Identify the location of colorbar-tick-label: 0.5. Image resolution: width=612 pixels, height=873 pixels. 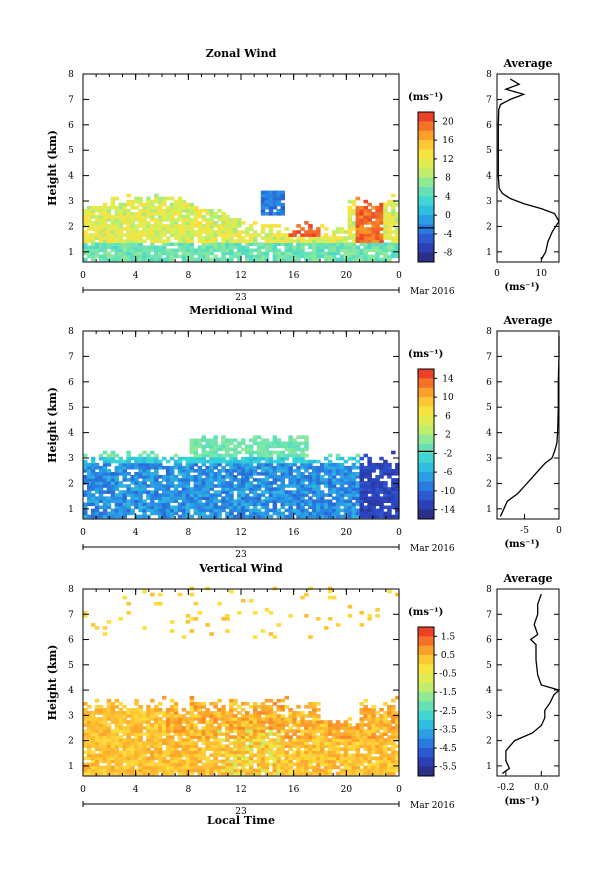
(448, 656).